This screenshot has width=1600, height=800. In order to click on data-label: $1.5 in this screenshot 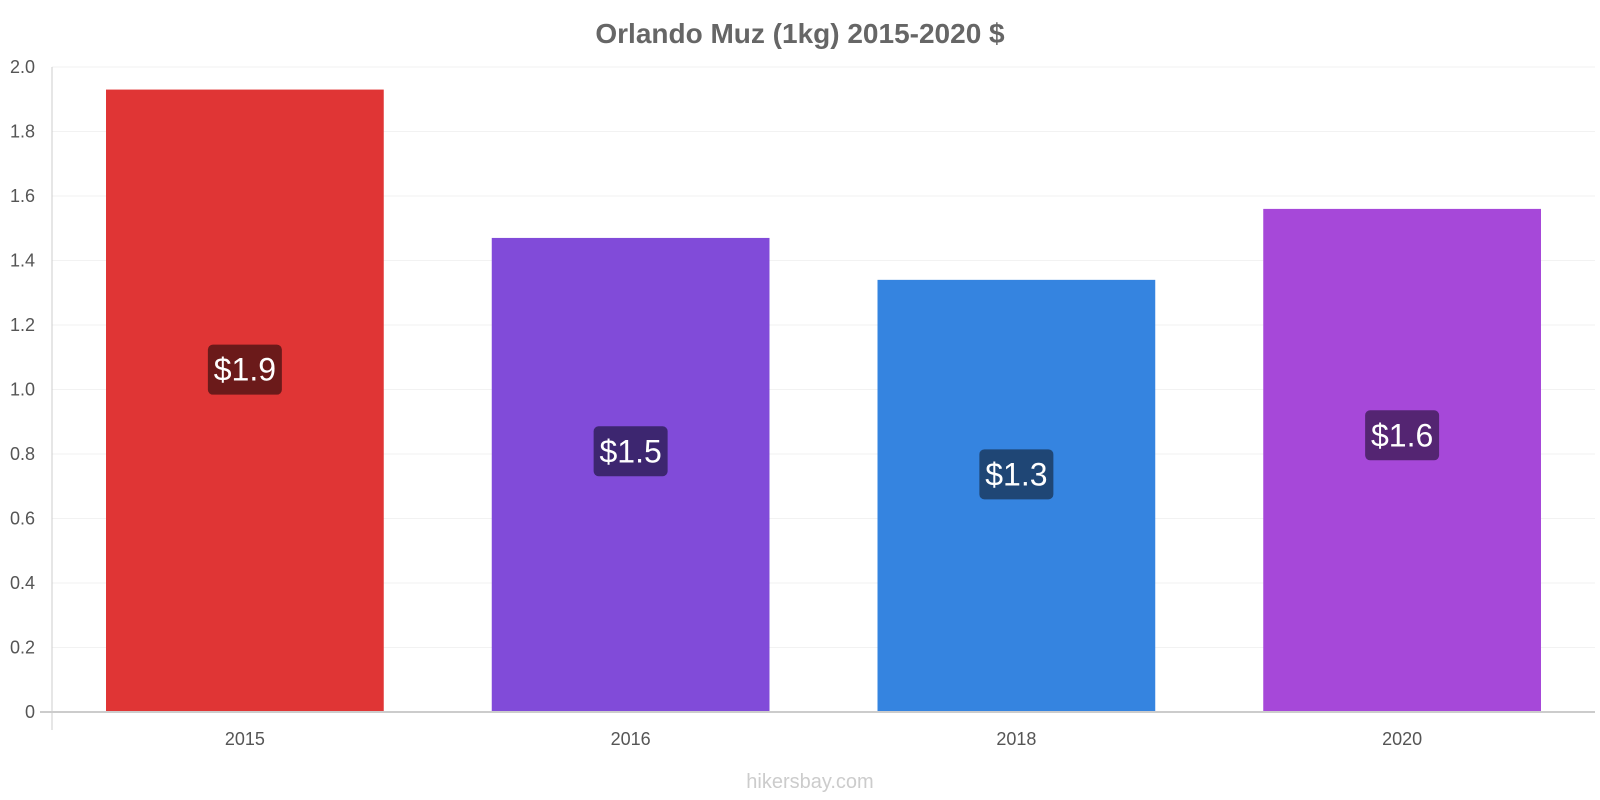, I will do `click(630, 451)`.